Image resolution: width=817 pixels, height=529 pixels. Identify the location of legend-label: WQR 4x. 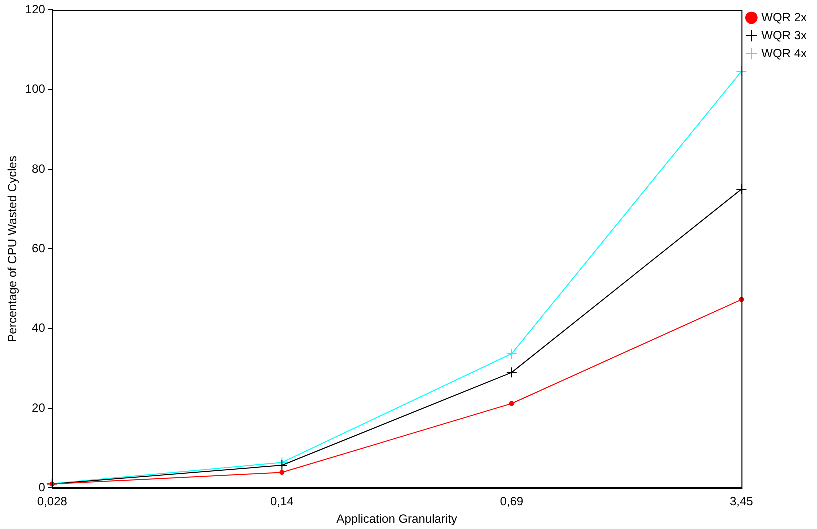
(785, 53).